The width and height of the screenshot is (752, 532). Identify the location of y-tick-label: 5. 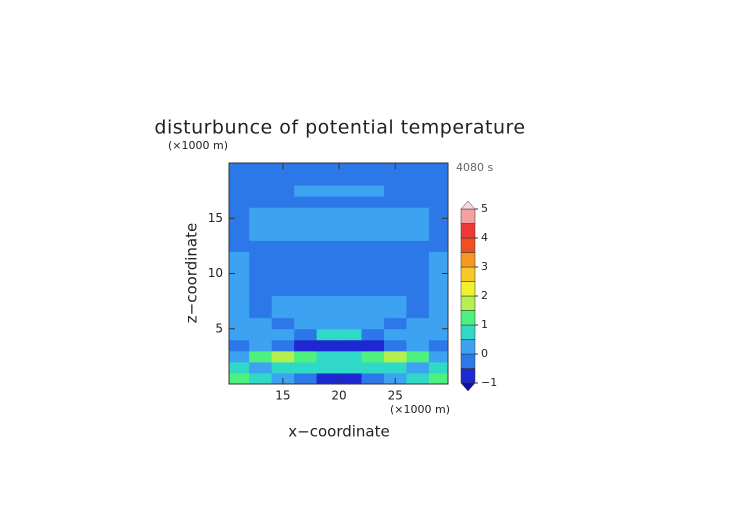
(219, 328).